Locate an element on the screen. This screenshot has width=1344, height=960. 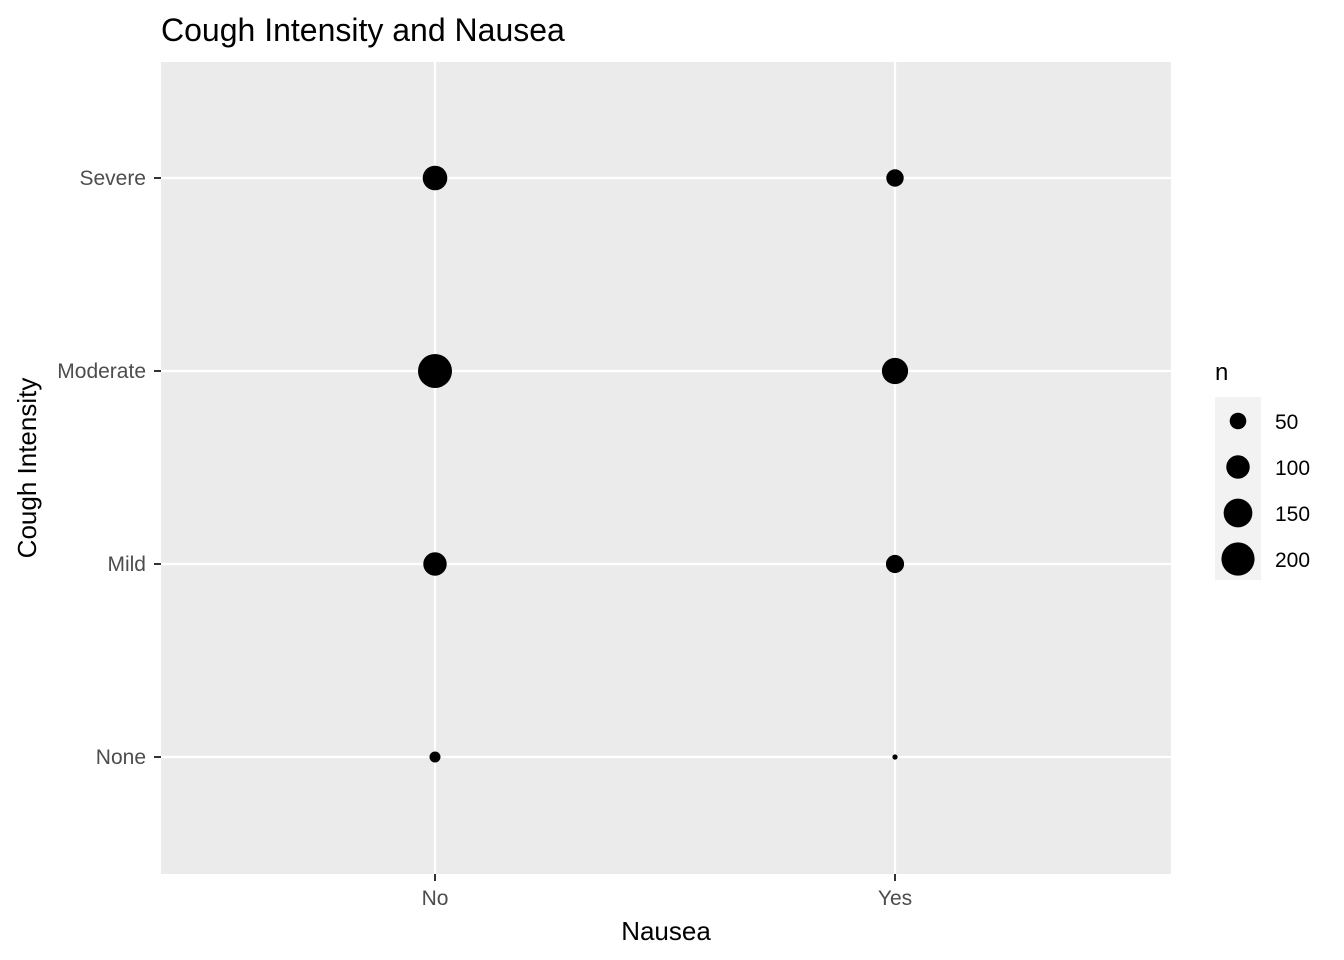
x-tick-label-no: No is located at coordinates (435, 898).